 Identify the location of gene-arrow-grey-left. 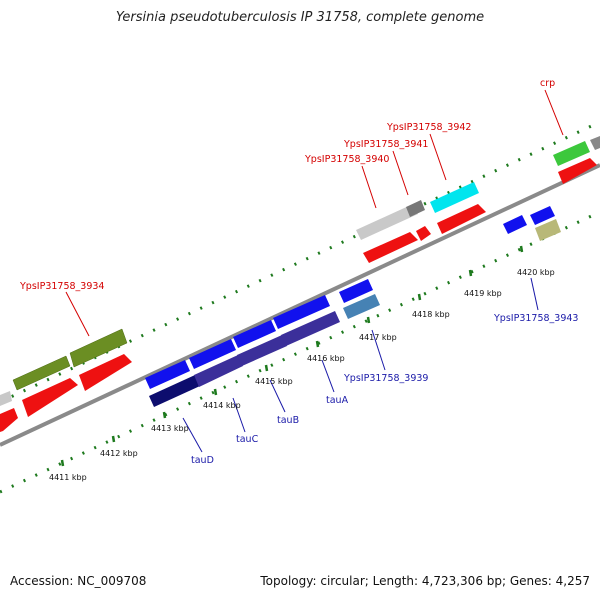
(6, 398).